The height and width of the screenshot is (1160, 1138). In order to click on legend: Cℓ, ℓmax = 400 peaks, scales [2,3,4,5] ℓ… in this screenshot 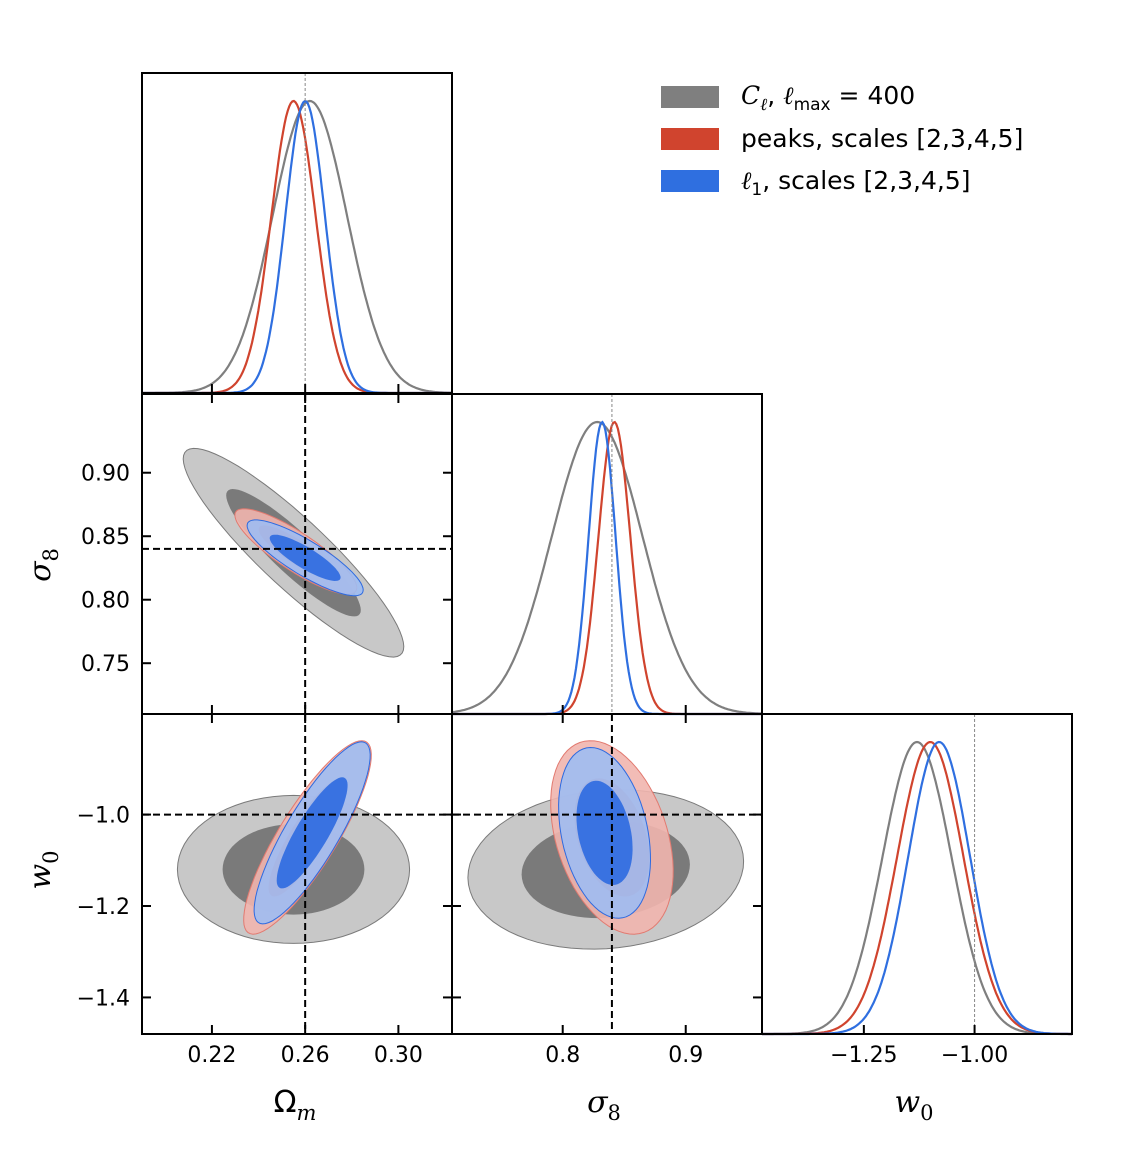, I will do `click(842, 140)`.